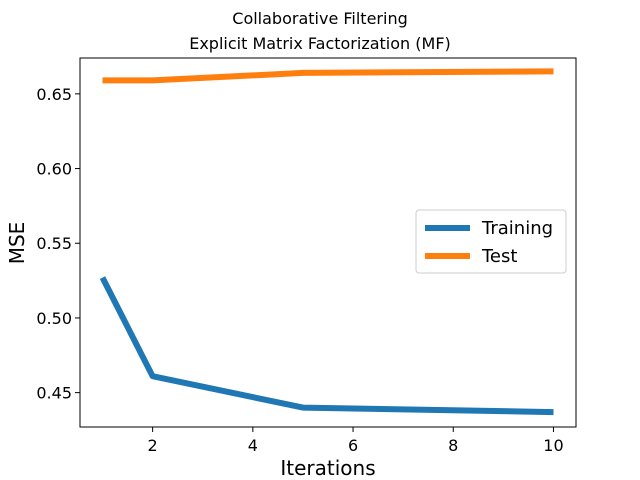 The image size is (640, 480). Describe the element at coordinates (553, 445) in the screenshot. I see `x-tick-label: 10` at that location.